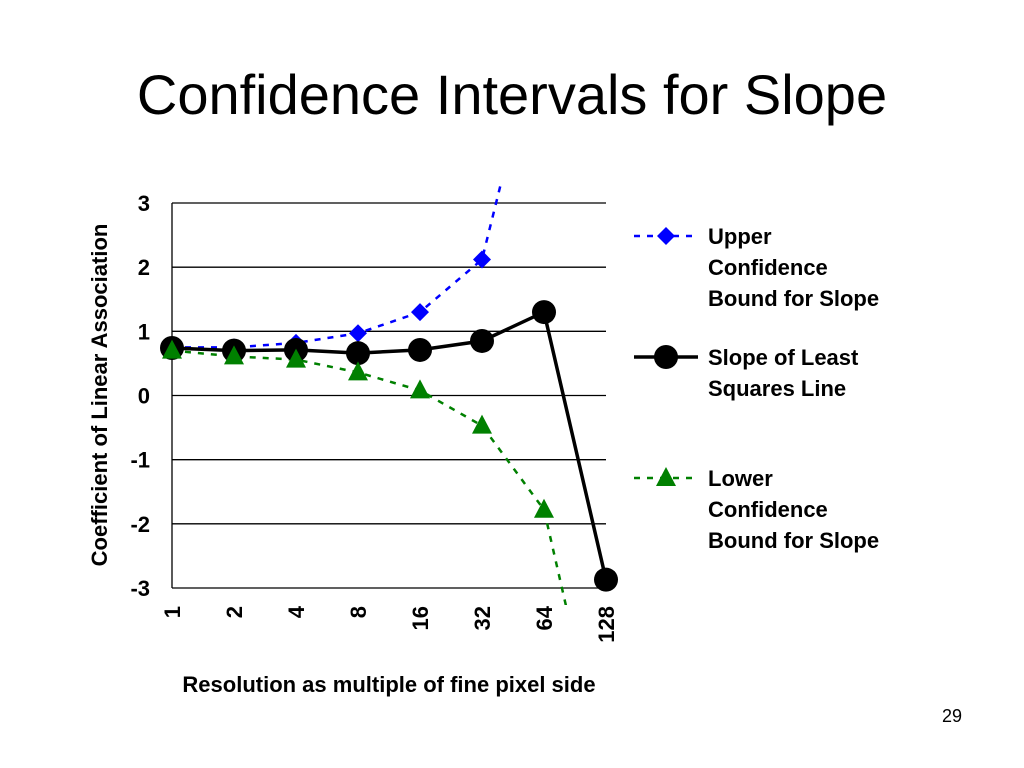 Image resolution: width=1024 pixels, height=768 pixels. I want to click on legend-label: Slope of Least, so click(783, 357).